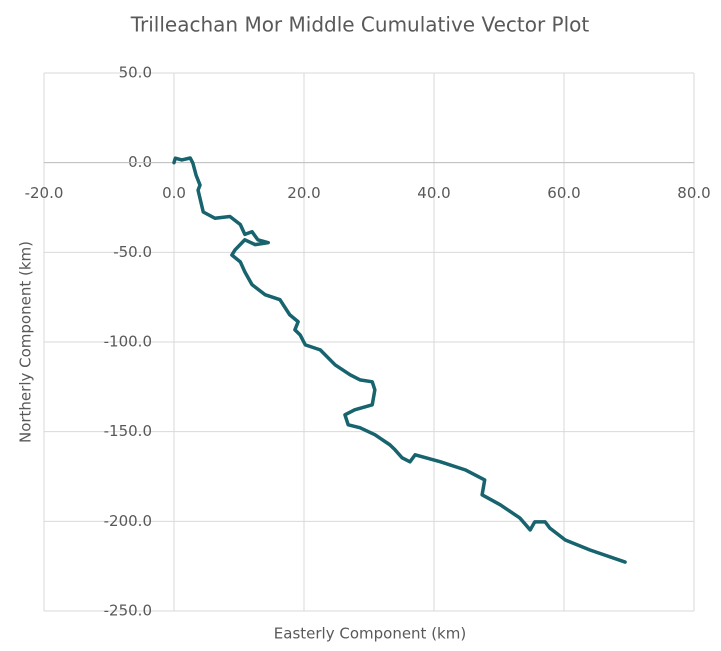 Image resolution: width=721 pixels, height=651 pixels. I want to click on x-tick-label: 20.0, so click(303, 193).